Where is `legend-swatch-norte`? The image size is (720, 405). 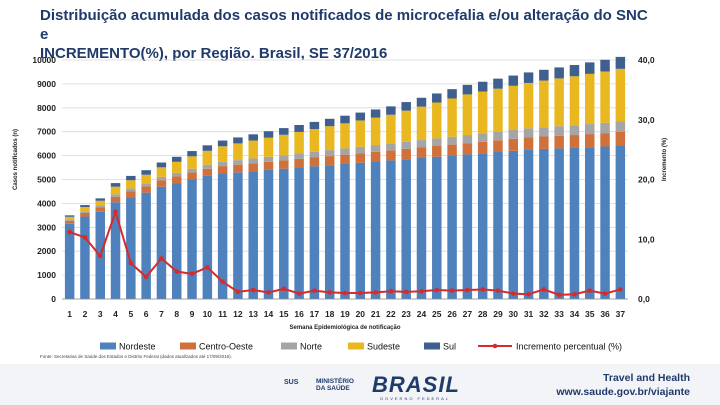 legend-swatch-norte is located at coordinates (289, 346).